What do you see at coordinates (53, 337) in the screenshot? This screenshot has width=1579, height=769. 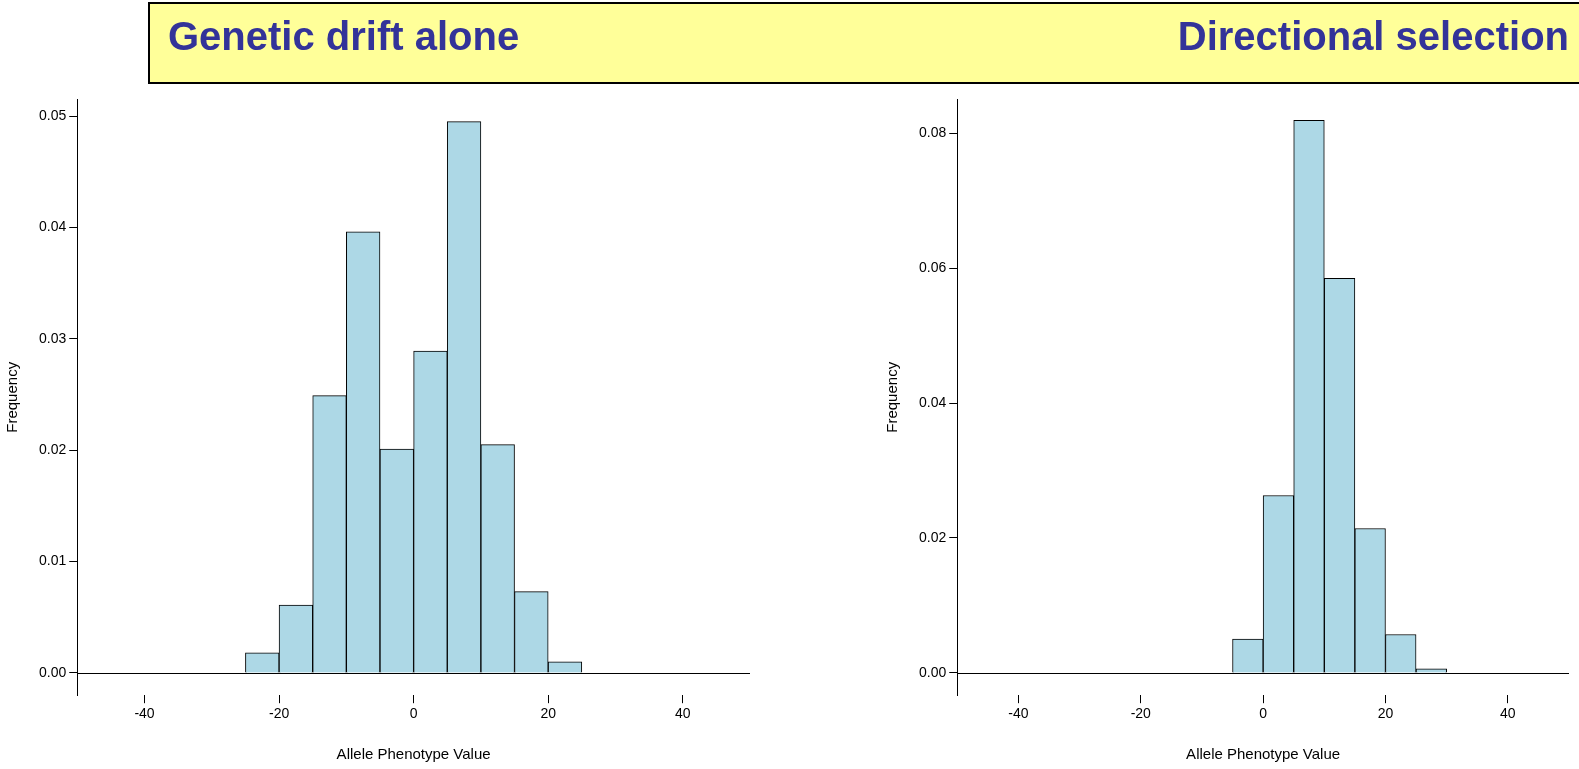 I see `y-tick-label: 0.03` at bounding box center [53, 337].